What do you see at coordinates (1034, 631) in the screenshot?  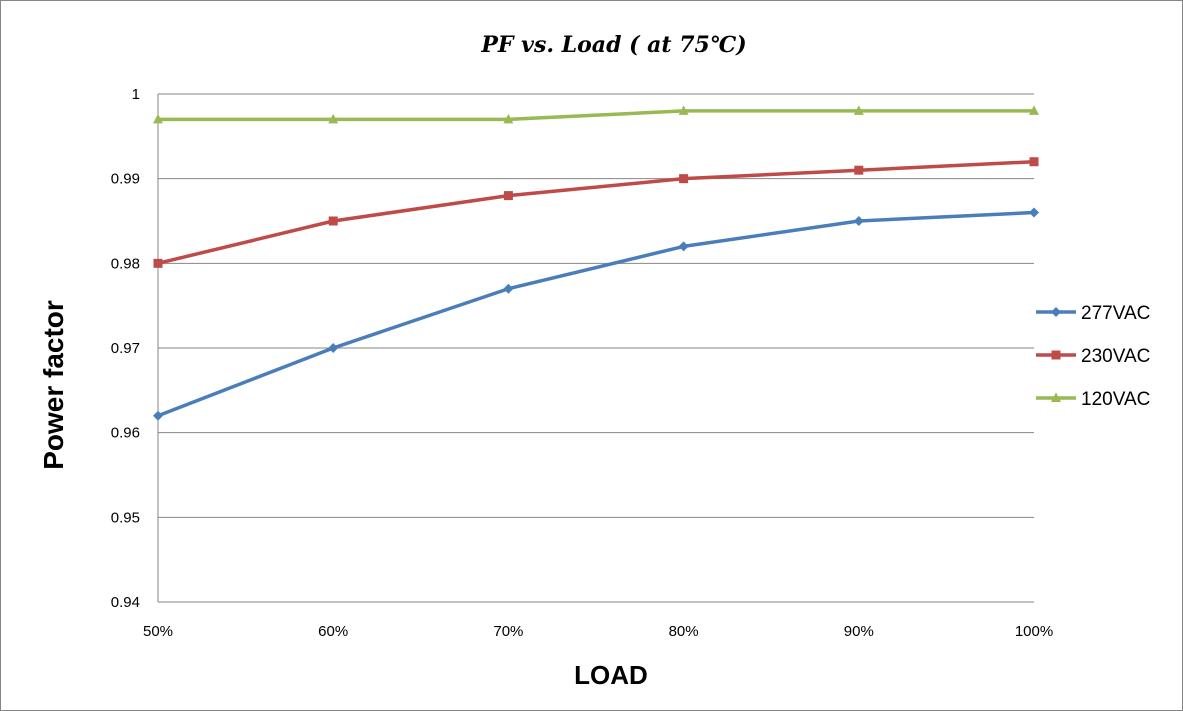 I see `x-tick-label: 100%` at bounding box center [1034, 631].